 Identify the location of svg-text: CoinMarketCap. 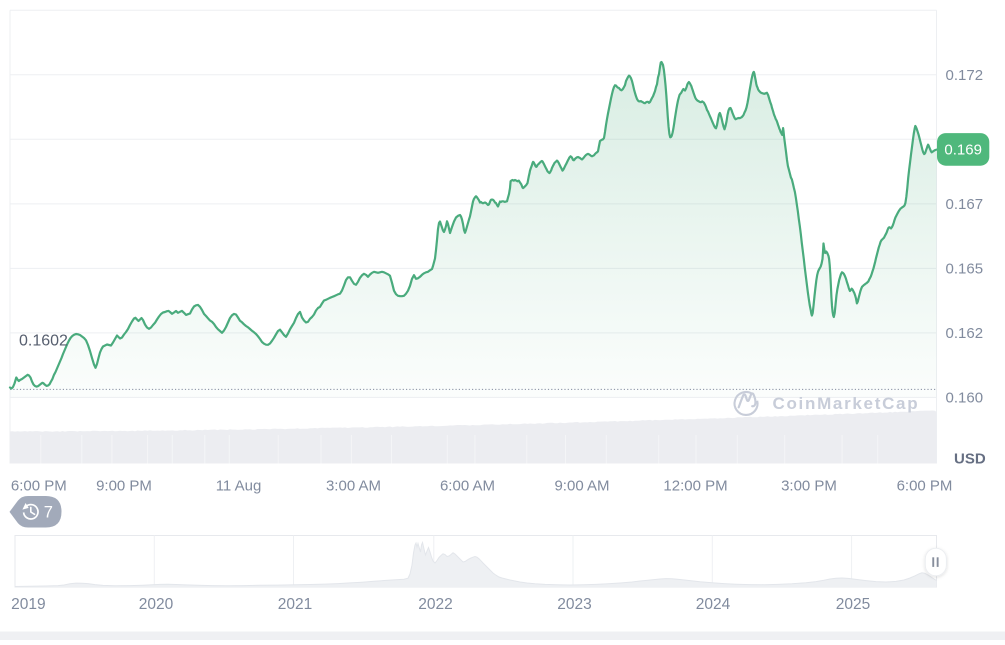
(846, 403).